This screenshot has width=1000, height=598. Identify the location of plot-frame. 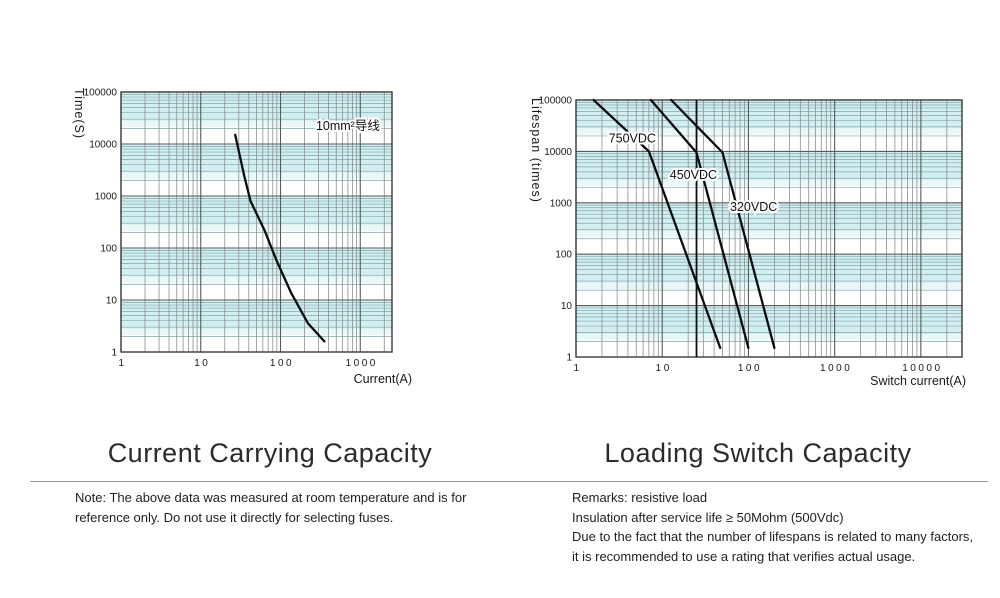
(256, 222).